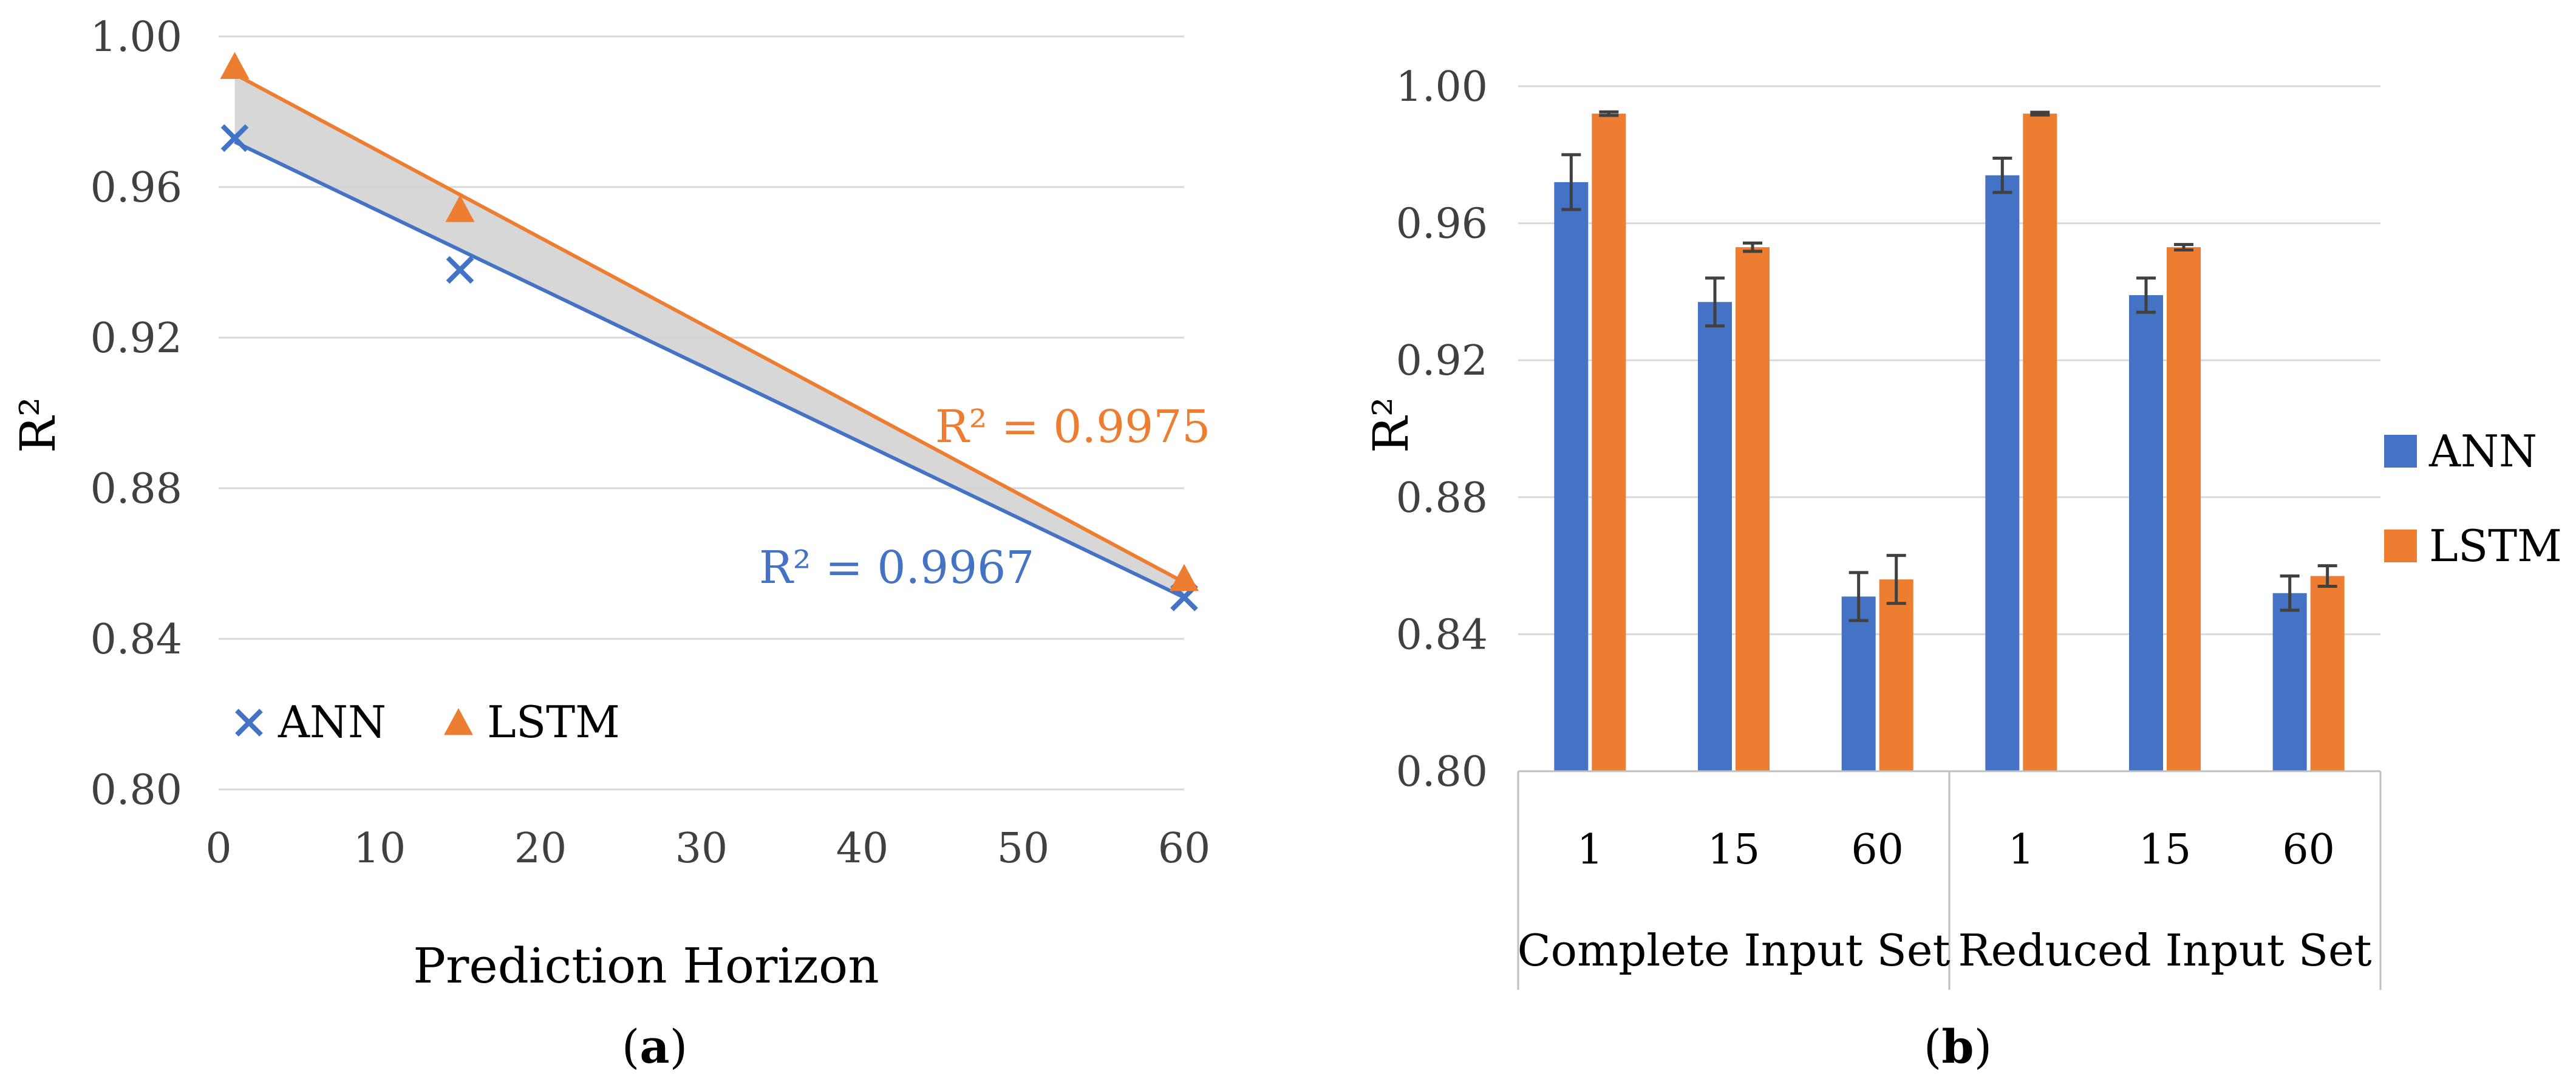 The image size is (2576, 1087). Describe the element at coordinates (540, 849) in the screenshot. I see `panel-a-x-tick-label: 20` at that location.